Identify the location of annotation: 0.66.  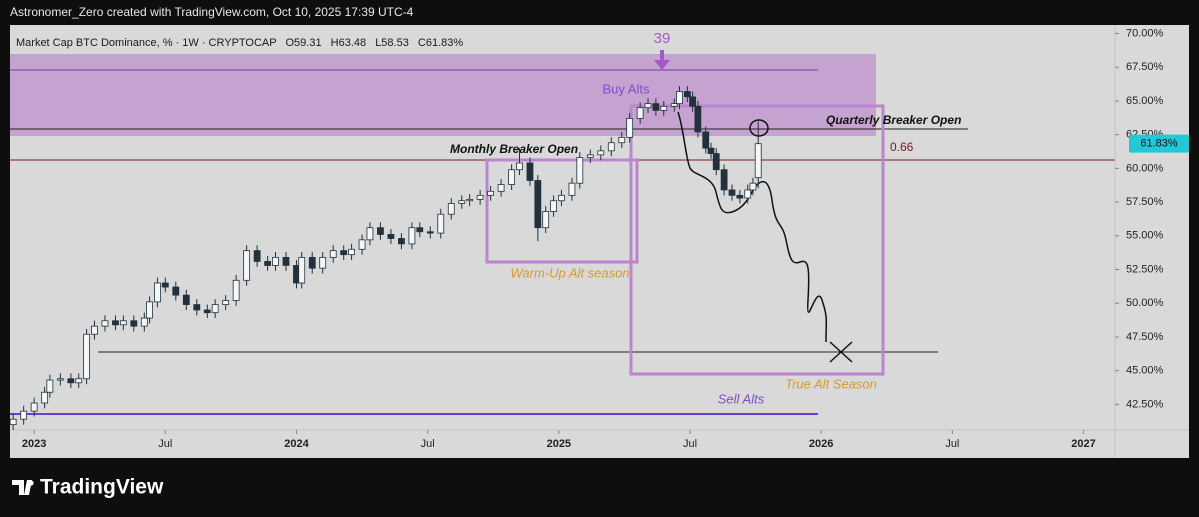
(902, 147).